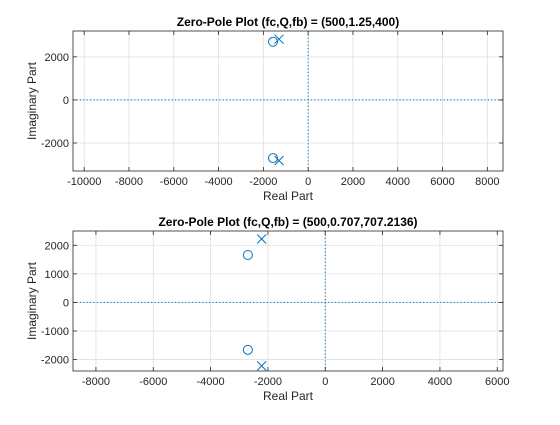  I want to click on x-tick-label: 8000, so click(487, 182).